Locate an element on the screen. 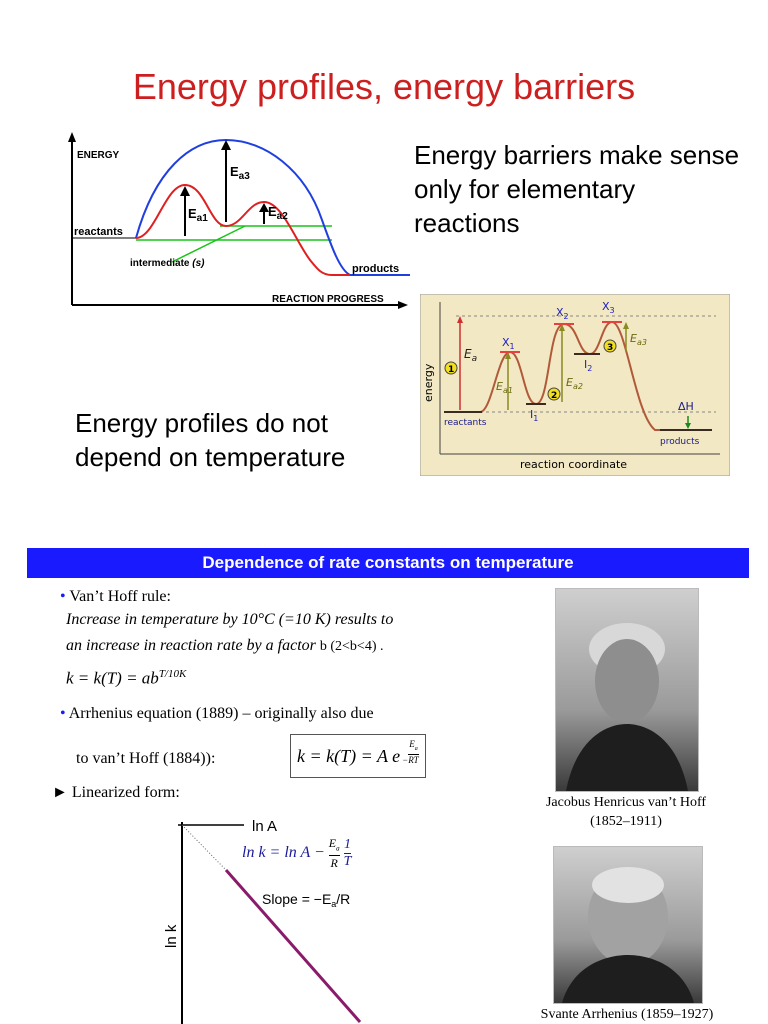 This screenshot has height=1024, width=768. linearized-eq-lhs: ln k = ln A − is located at coordinates (283, 852).